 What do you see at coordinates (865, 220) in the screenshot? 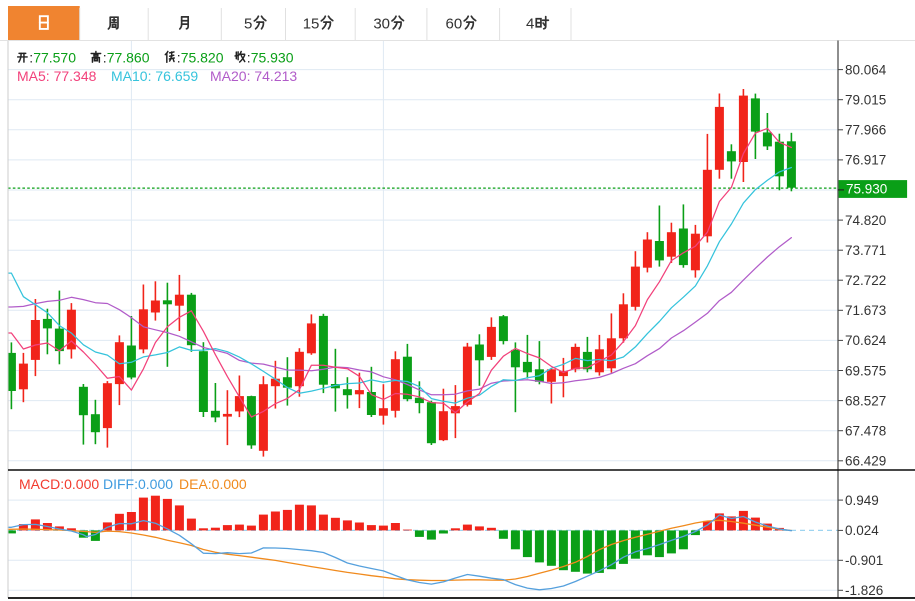
I see `svg-text: 74.820` at bounding box center [865, 220].